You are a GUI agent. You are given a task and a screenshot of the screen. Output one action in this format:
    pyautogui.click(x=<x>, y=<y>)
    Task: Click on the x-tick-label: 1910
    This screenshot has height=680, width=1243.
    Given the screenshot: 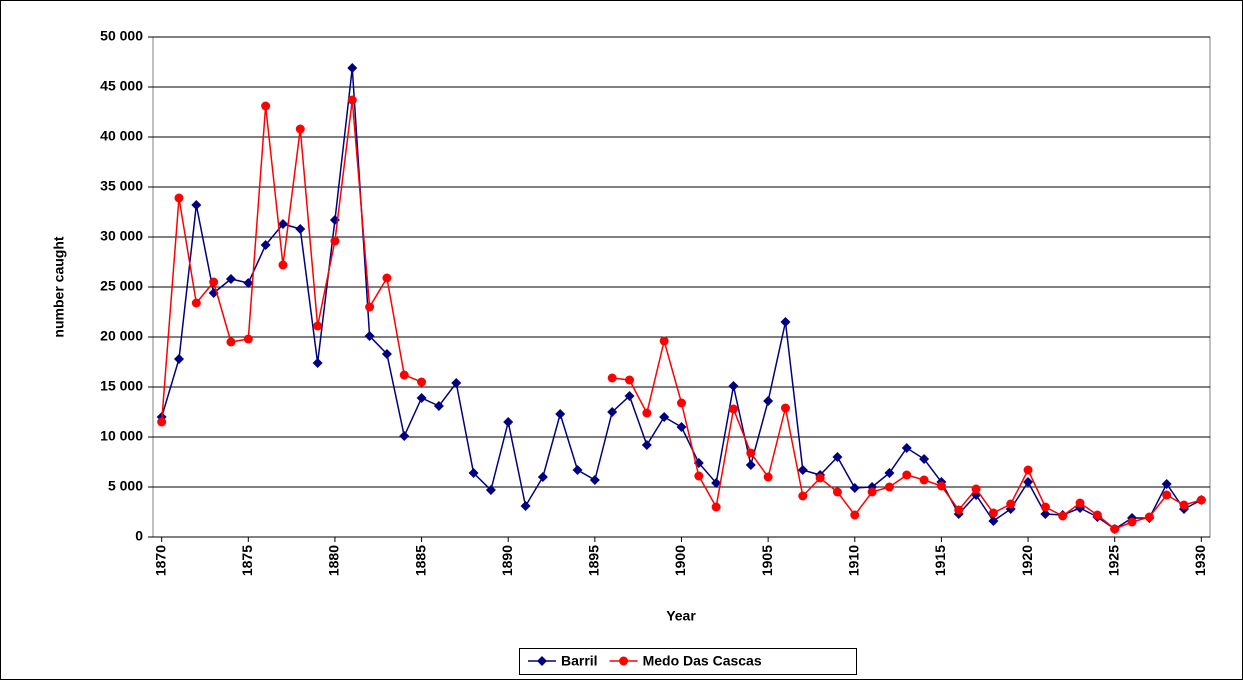 What is the action you would take?
    pyautogui.click(x=853, y=560)
    